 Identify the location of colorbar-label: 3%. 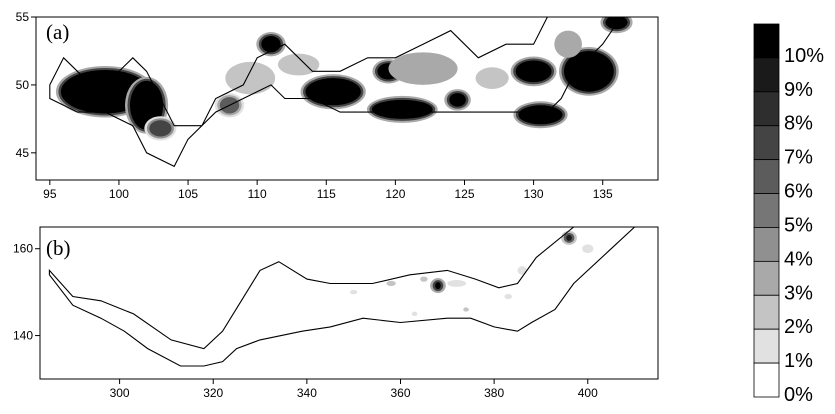
(798, 293).